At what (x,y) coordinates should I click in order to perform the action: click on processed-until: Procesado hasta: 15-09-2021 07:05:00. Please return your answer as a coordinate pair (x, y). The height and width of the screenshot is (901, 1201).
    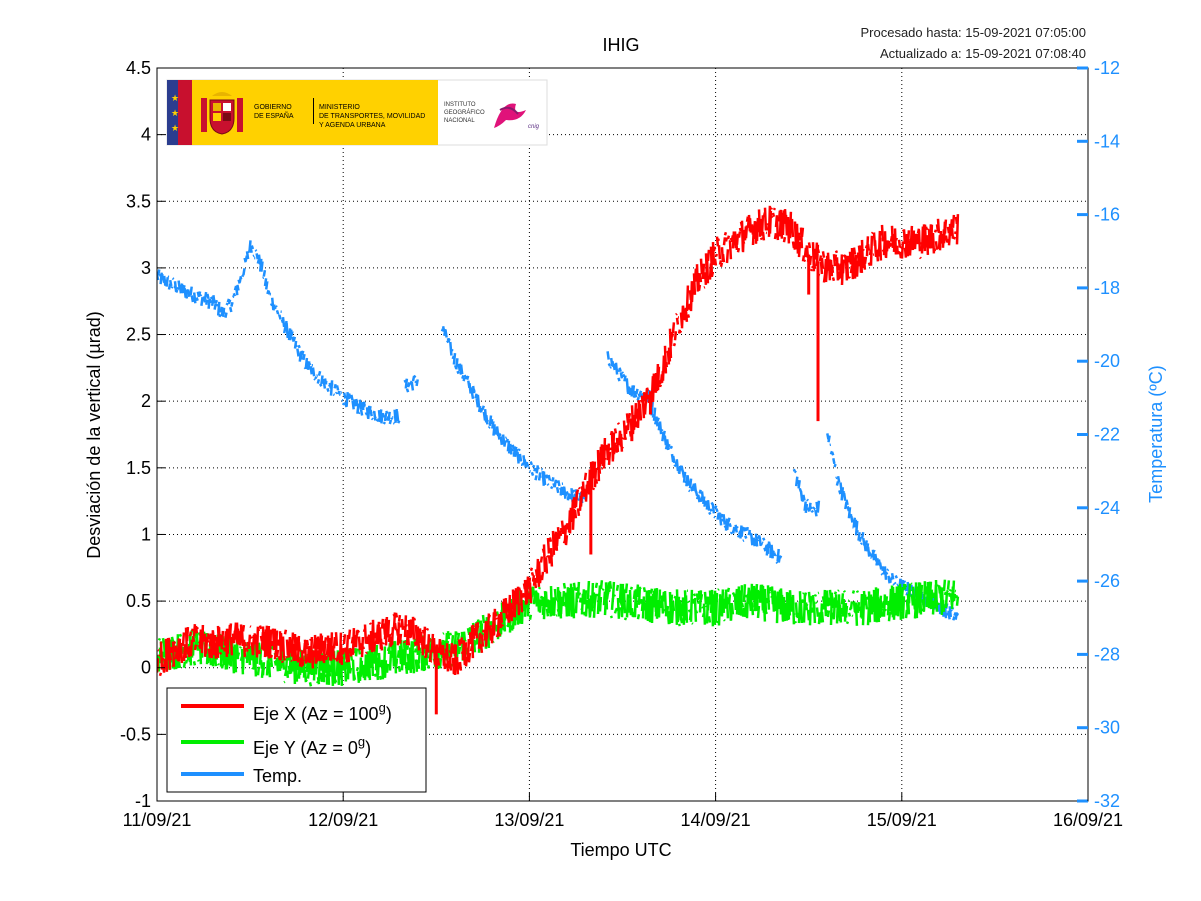
    Looking at the image, I should click on (973, 32).